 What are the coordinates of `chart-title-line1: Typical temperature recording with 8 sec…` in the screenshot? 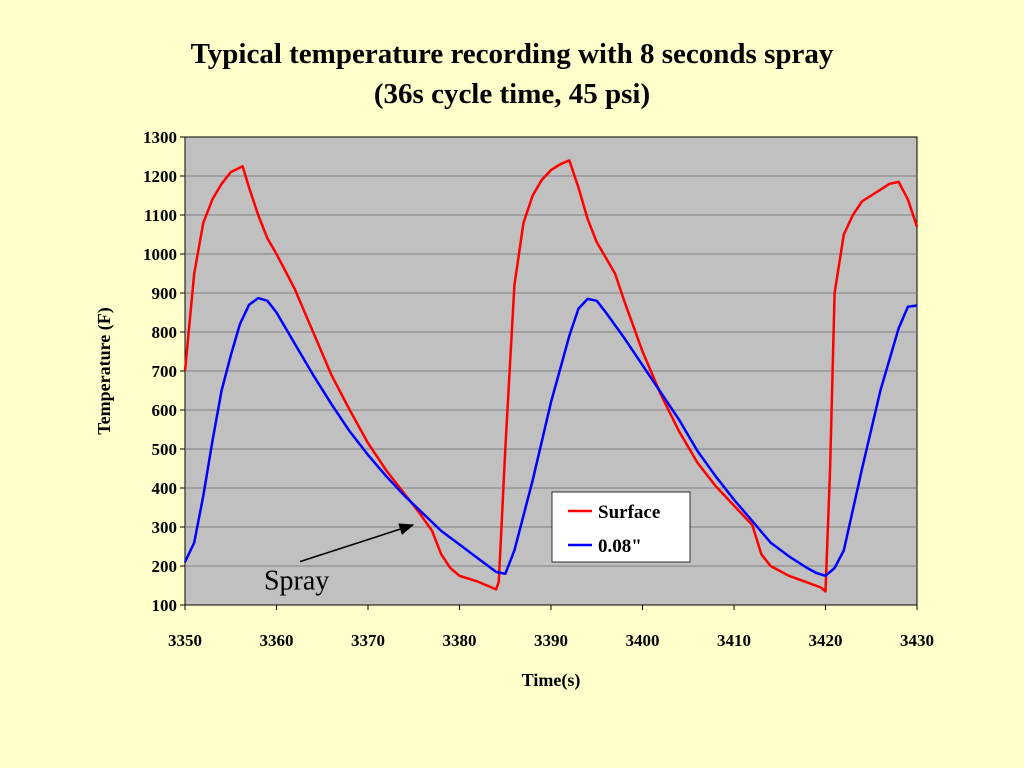 It's located at (512, 54).